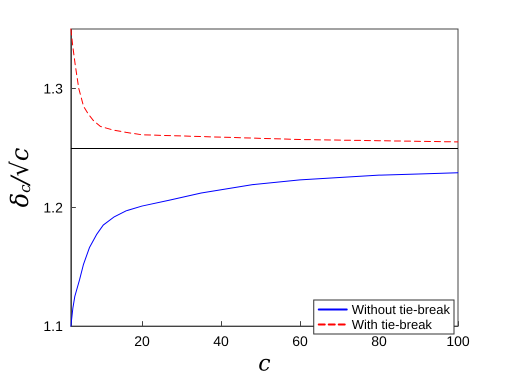  Describe the element at coordinates (142, 341) in the screenshot. I see `x-tick-label: 20` at that location.